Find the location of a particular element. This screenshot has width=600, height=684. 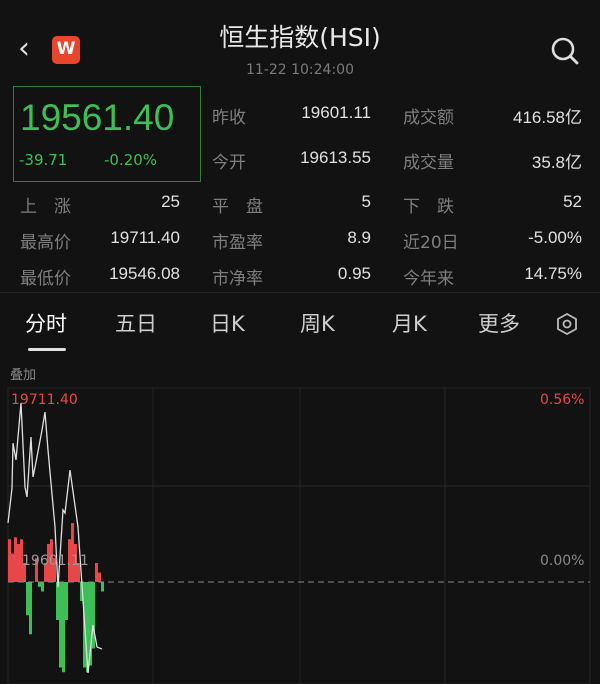

zero-pct-label: 0.00% is located at coordinates (562, 561).